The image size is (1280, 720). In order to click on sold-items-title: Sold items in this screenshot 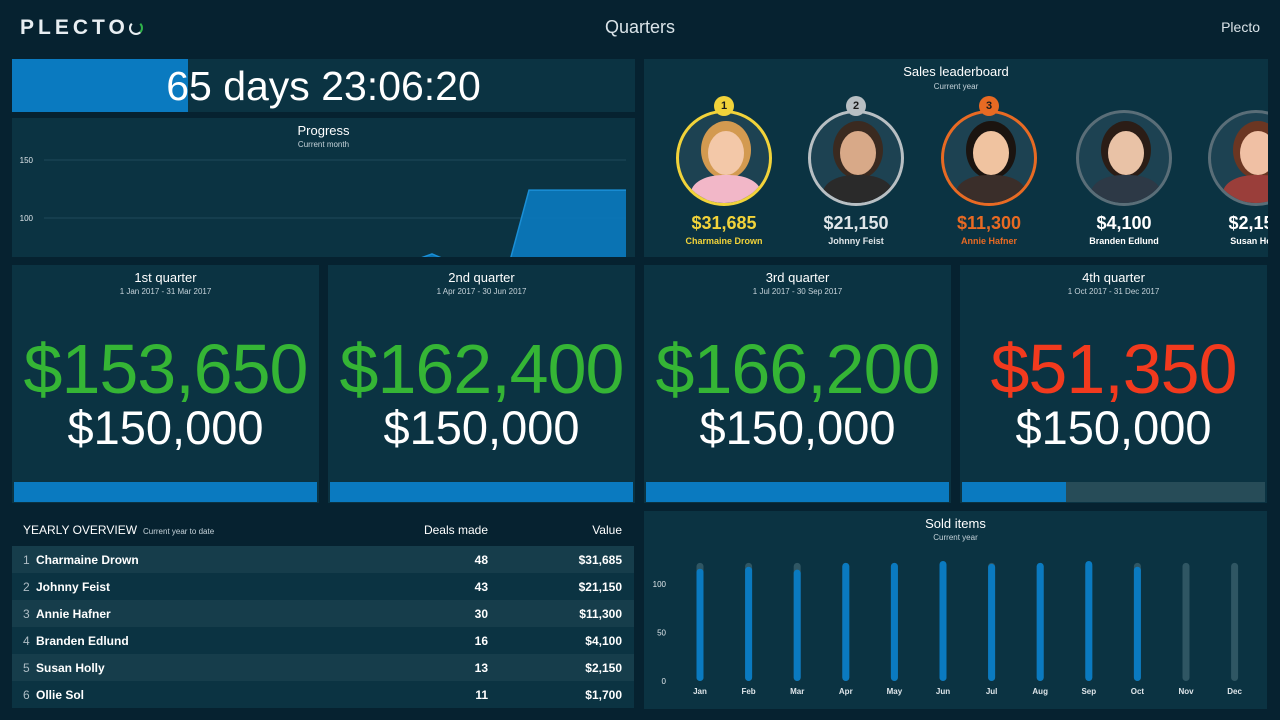, I will do `click(955, 523)`.